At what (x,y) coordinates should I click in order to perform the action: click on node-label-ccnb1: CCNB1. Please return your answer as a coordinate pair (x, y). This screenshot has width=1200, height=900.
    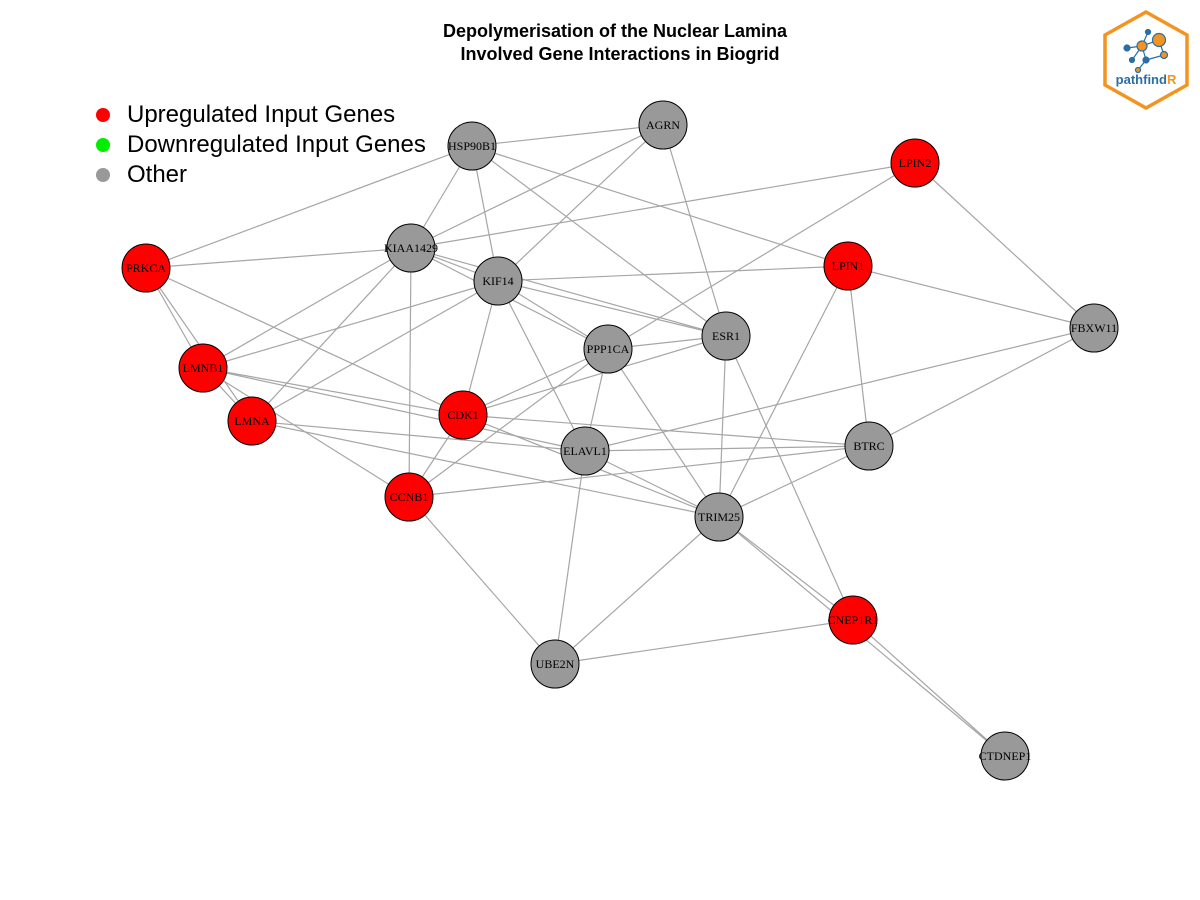
    Looking at the image, I should click on (409, 497).